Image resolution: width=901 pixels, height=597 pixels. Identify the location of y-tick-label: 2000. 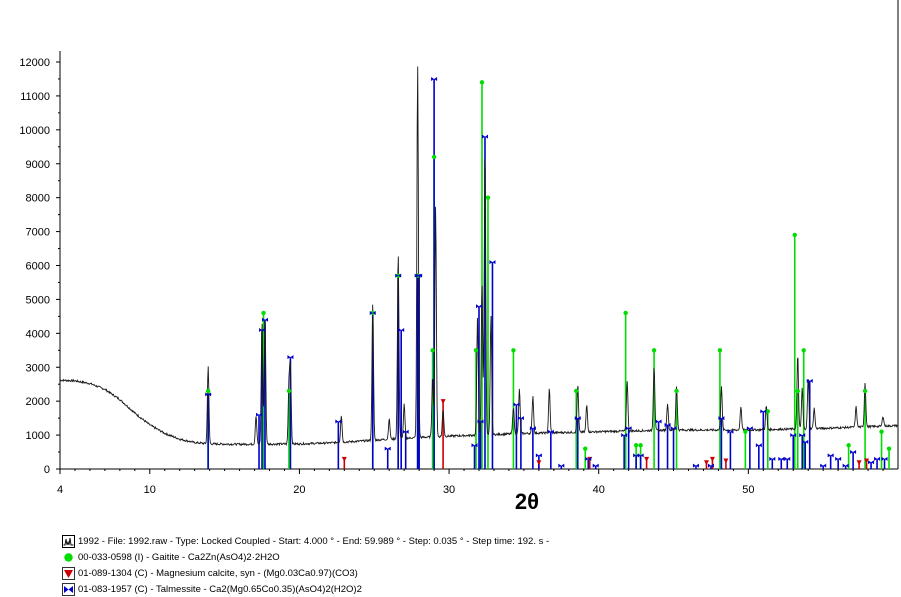
(38, 402).